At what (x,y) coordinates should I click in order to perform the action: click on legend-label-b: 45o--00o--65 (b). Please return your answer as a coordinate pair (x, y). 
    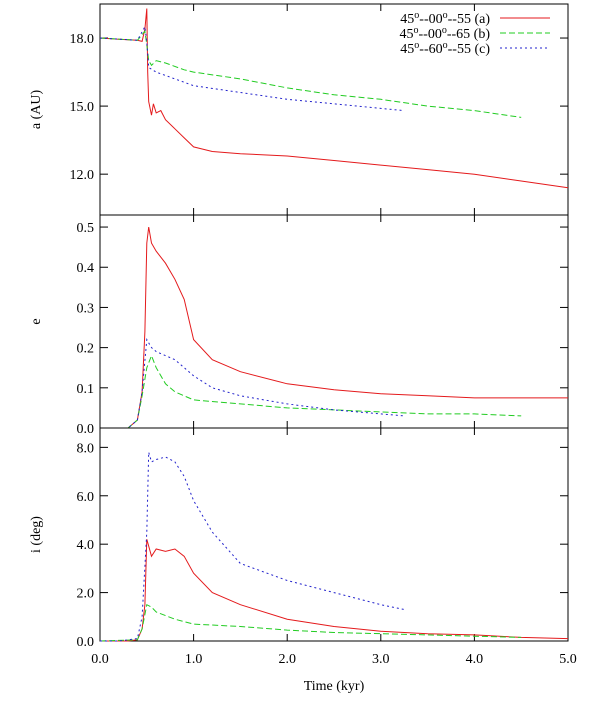
    Looking at the image, I should click on (445, 33).